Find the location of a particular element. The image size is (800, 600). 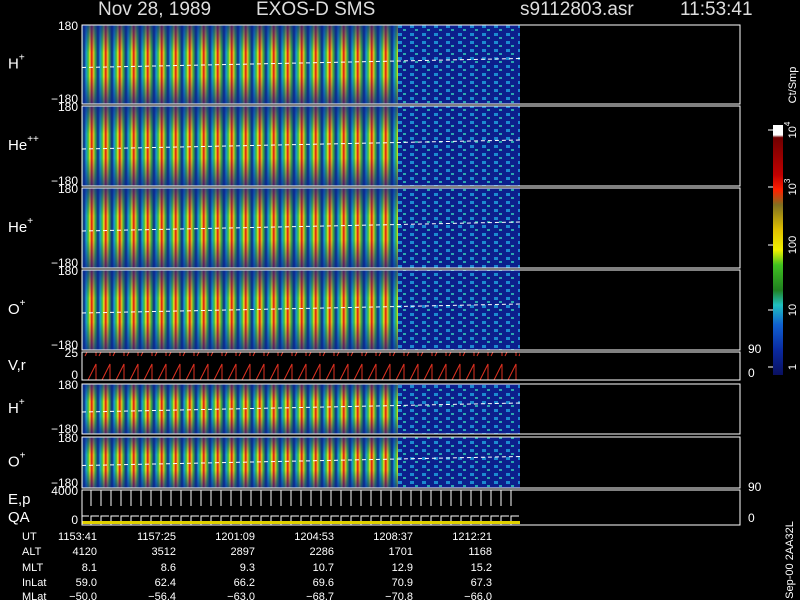

cell: −50.0 is located at coordinates (83, 595).